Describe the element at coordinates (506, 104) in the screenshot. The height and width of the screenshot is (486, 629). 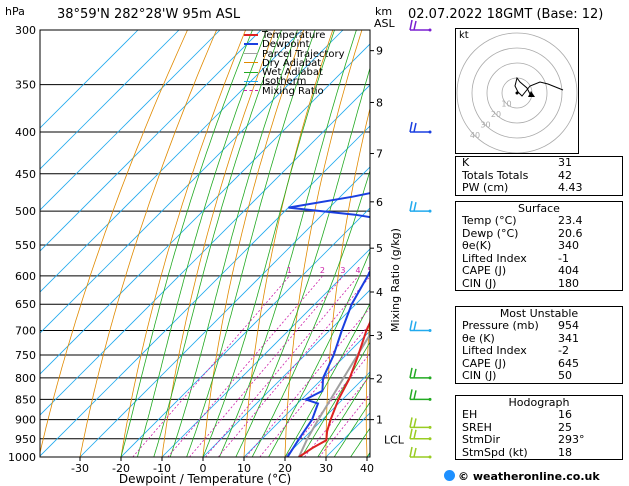
I see `hodograph-ring-label: 10` at that location.